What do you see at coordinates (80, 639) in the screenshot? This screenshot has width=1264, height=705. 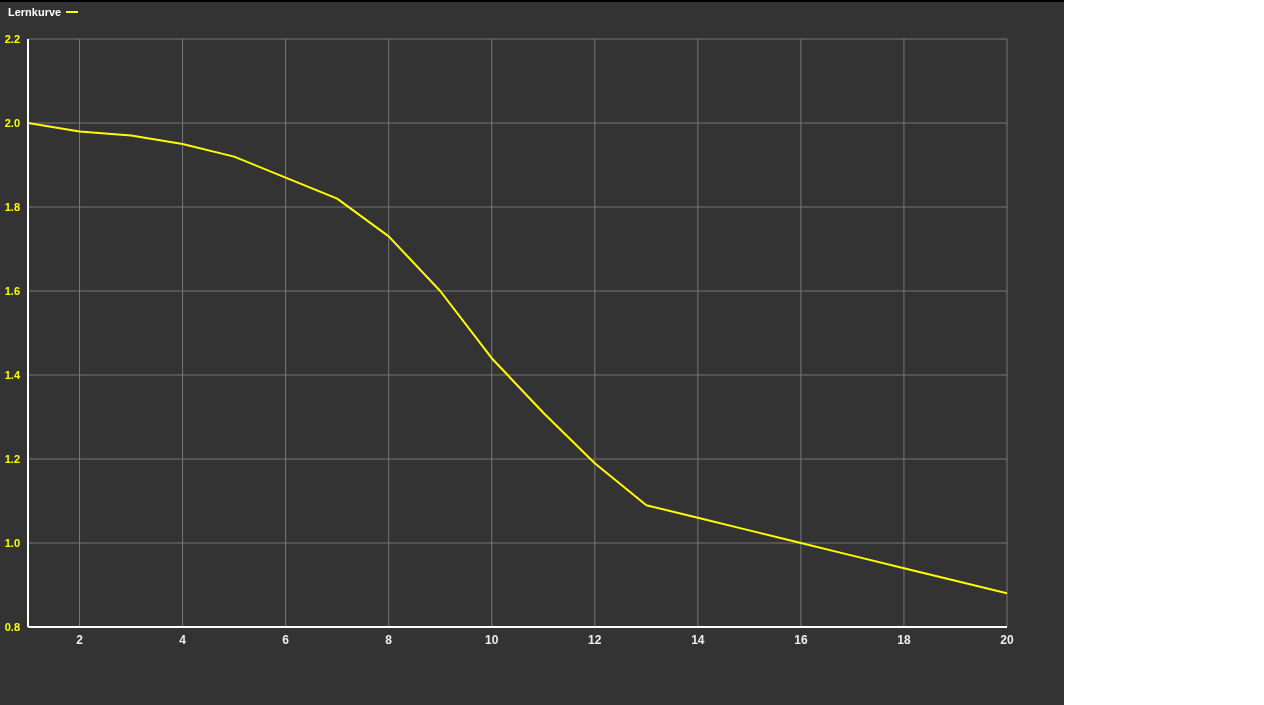 I see `x-tick-label: 2` at bounding box center [80, 639].